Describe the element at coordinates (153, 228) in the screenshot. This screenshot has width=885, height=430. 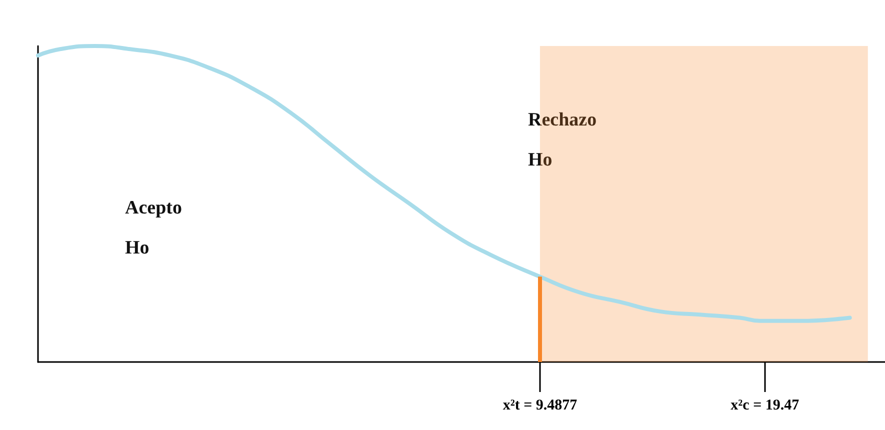
I see `annotation: Acepto Ho` at that location.